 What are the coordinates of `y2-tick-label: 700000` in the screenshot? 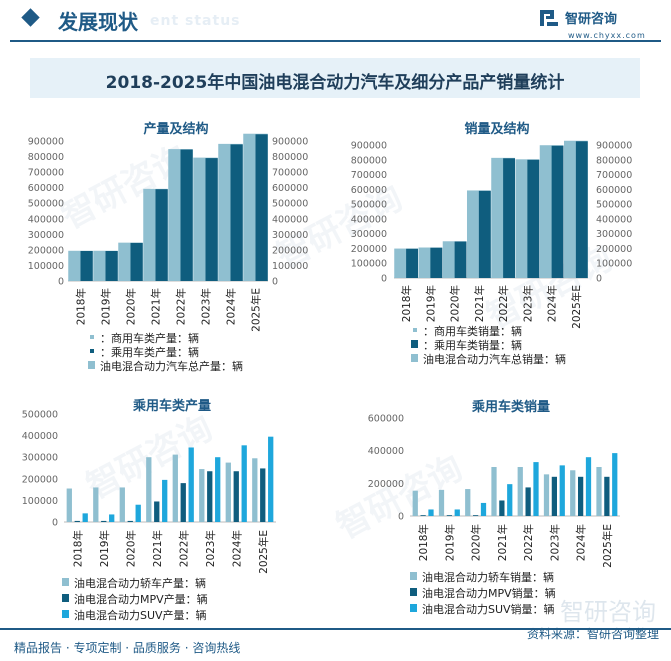 It's located at (614, 175).